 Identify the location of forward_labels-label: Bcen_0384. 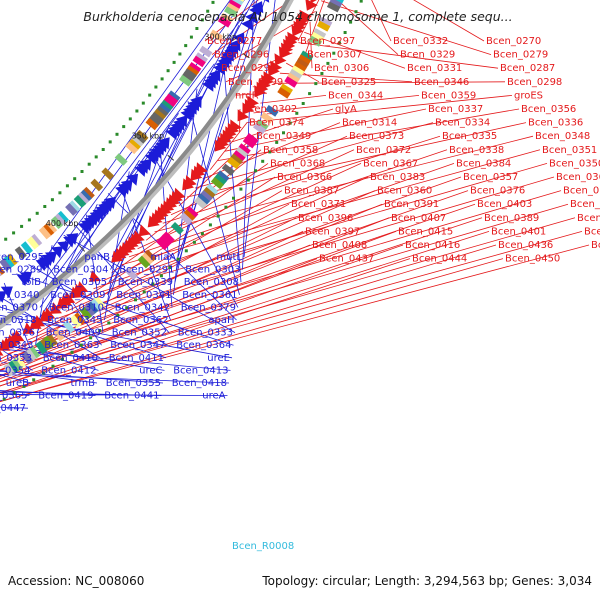
(483, 163).